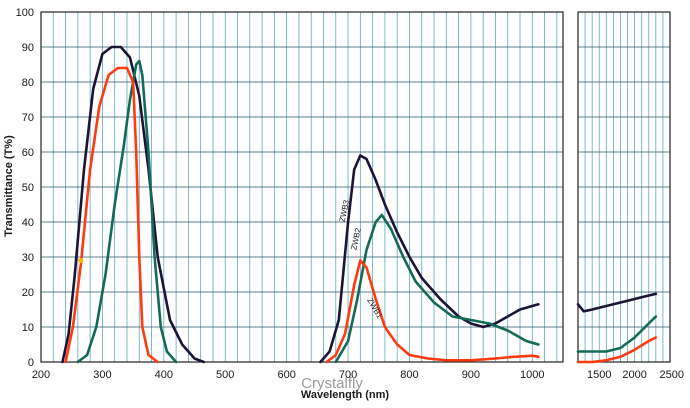 The image size is (690, 408). Describe the element at coordinates (672, 375) in the screenshot. I see `x-tick-label-ext: 2500` at that location.